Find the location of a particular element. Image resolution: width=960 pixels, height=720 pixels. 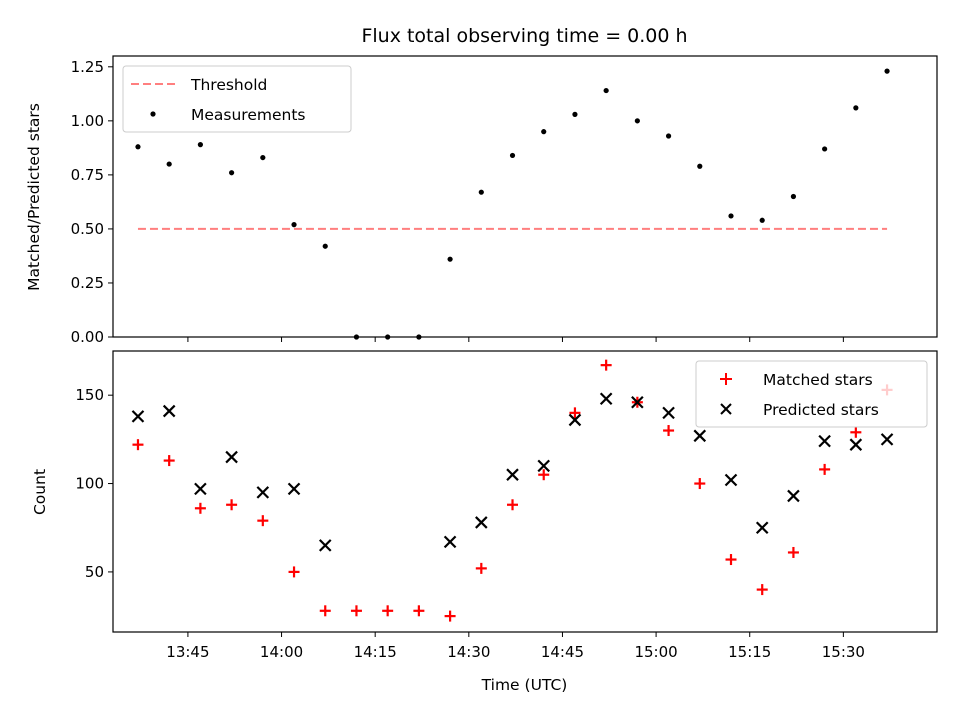

top-y-tick-label: 1.25 is located at coordinates (87, 67).